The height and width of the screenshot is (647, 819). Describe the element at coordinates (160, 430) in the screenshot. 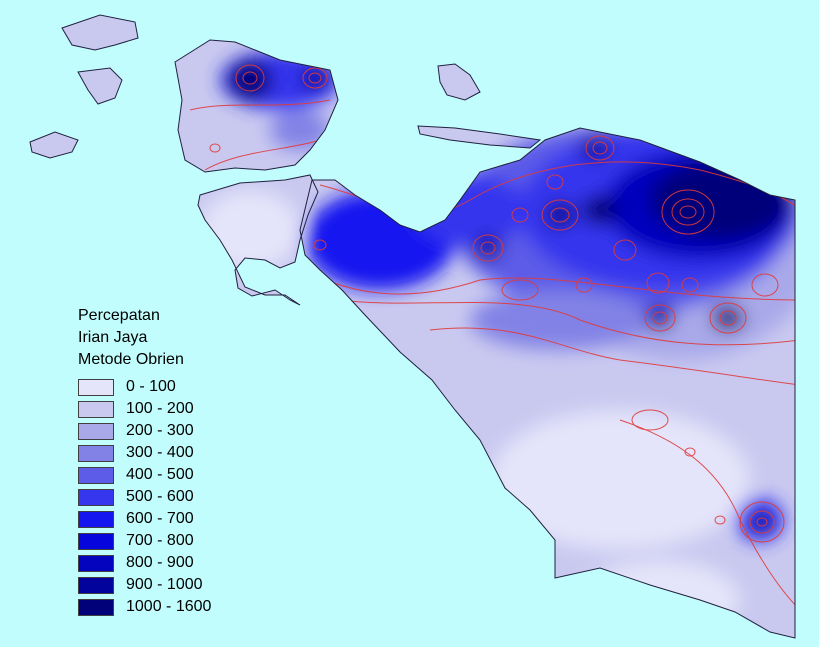

I see `legend-range-label: 200 - 300` at that location.